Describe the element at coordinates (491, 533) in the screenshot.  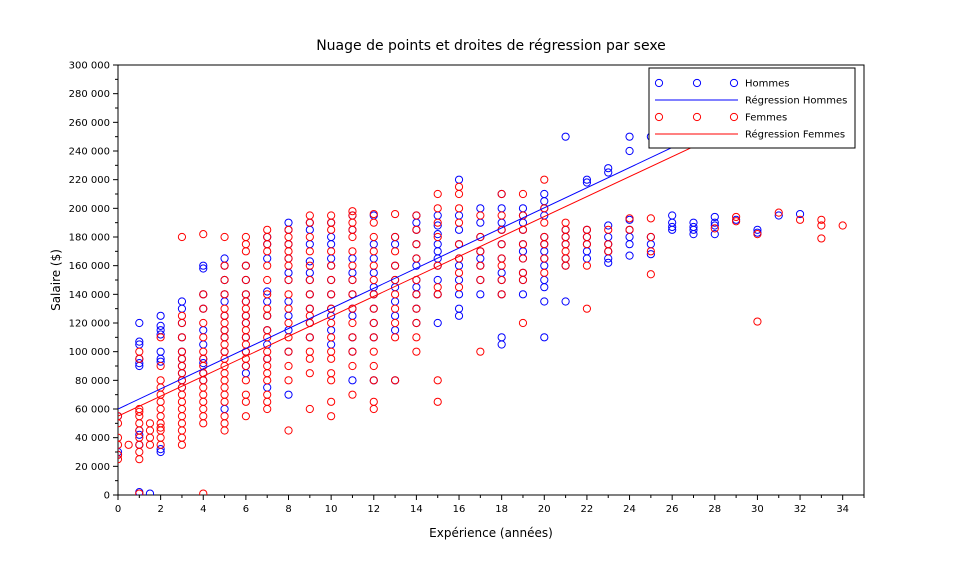
I see `x-axis-label: Expérience (années)` at that location.